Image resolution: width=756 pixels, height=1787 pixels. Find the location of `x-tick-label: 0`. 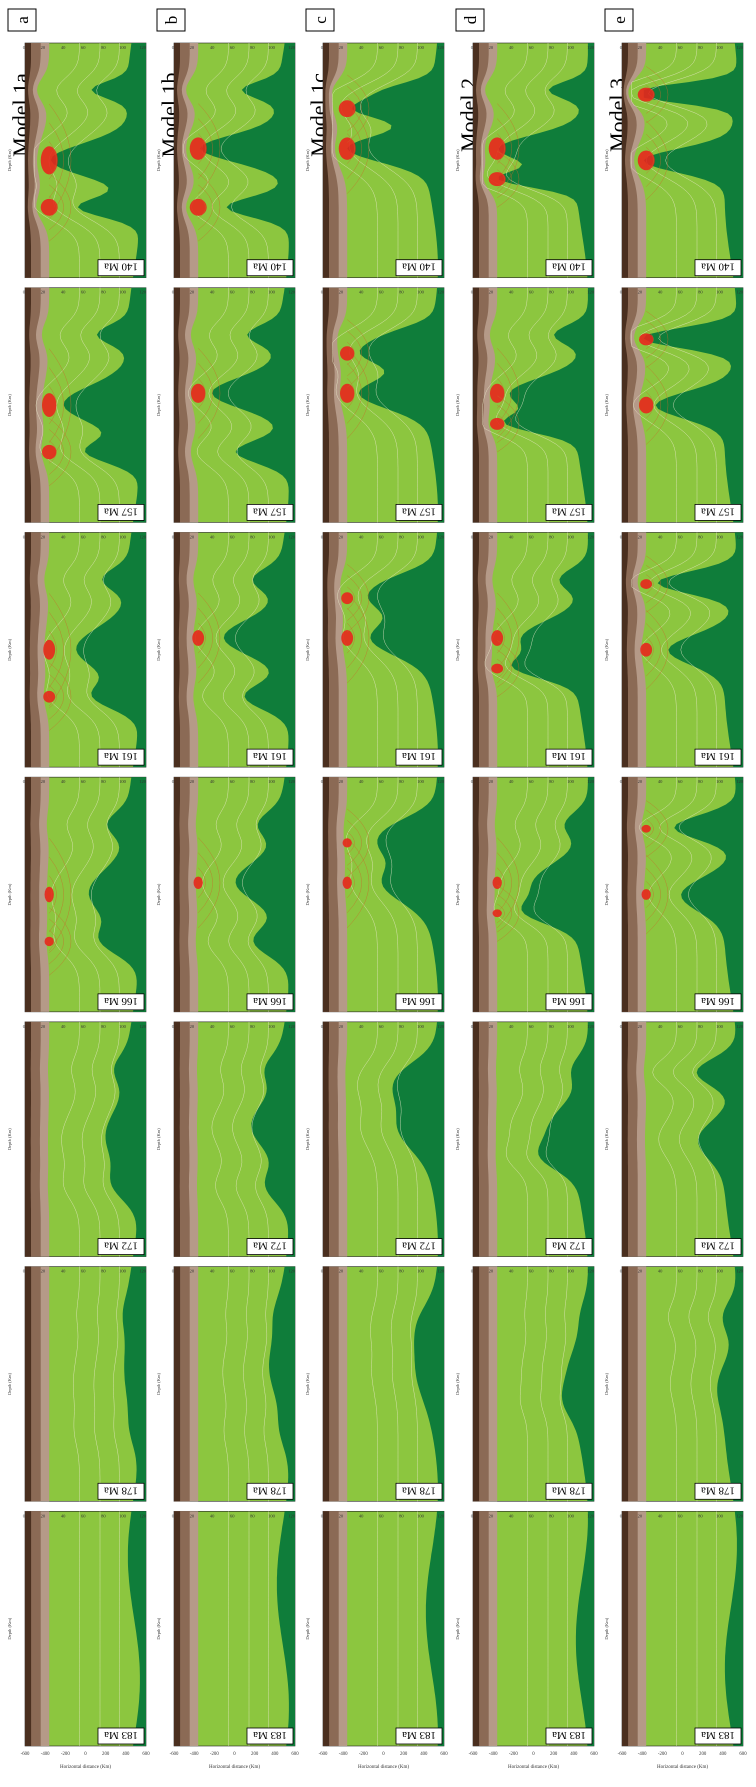

x-tick-label: 0 is located at coordinates (682, 1754).